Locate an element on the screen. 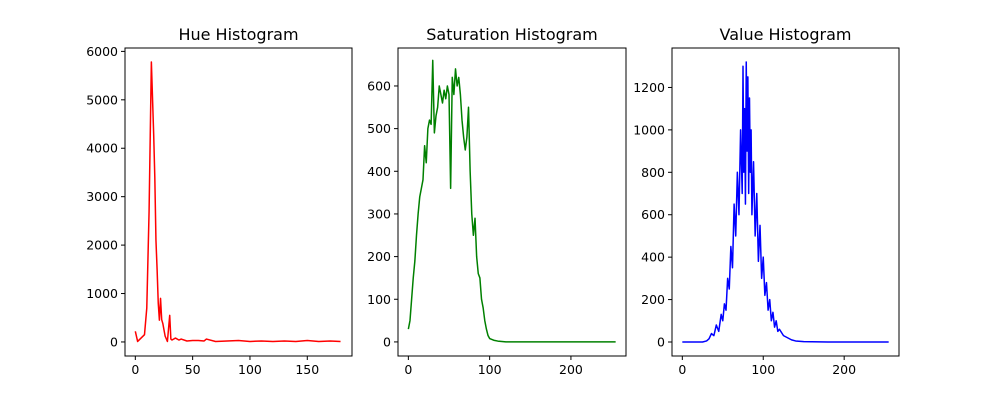 The height and width of the screenshot is (400, 1000). saturation-x-tick-label: 100 is located at coordinates (490, 369).